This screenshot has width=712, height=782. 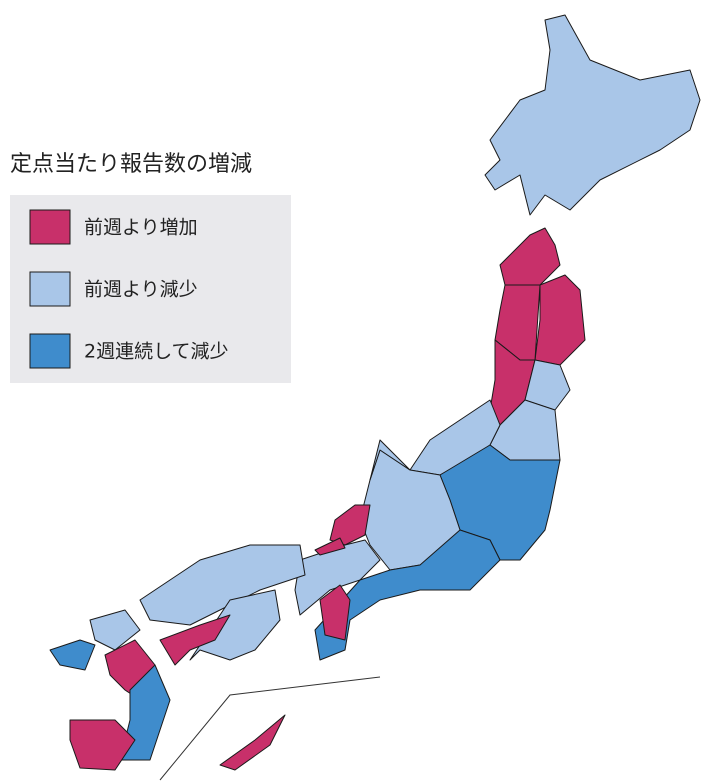 What do you see at coordinates (131, 164) in the screenshot?
I see `legend-title: 定点当たり報告数の増減` at bounding box center [131, 164].